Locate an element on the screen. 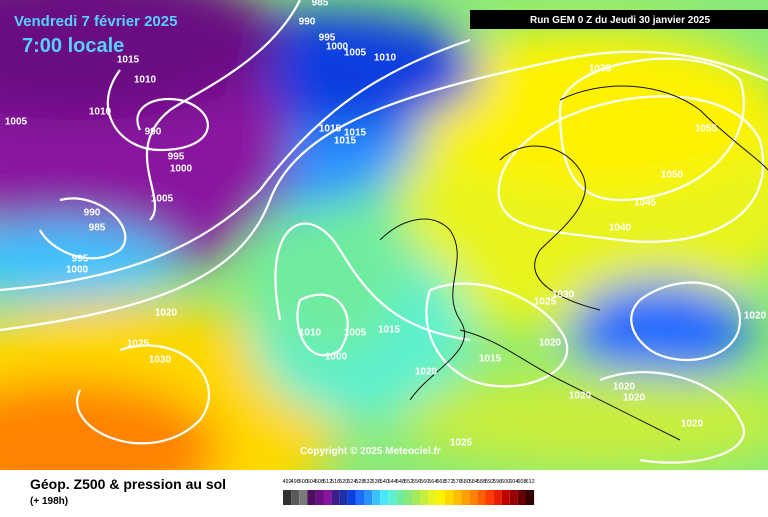 The image size is (768, 517). scale-label: 564 is located at coordinates (432, 482).